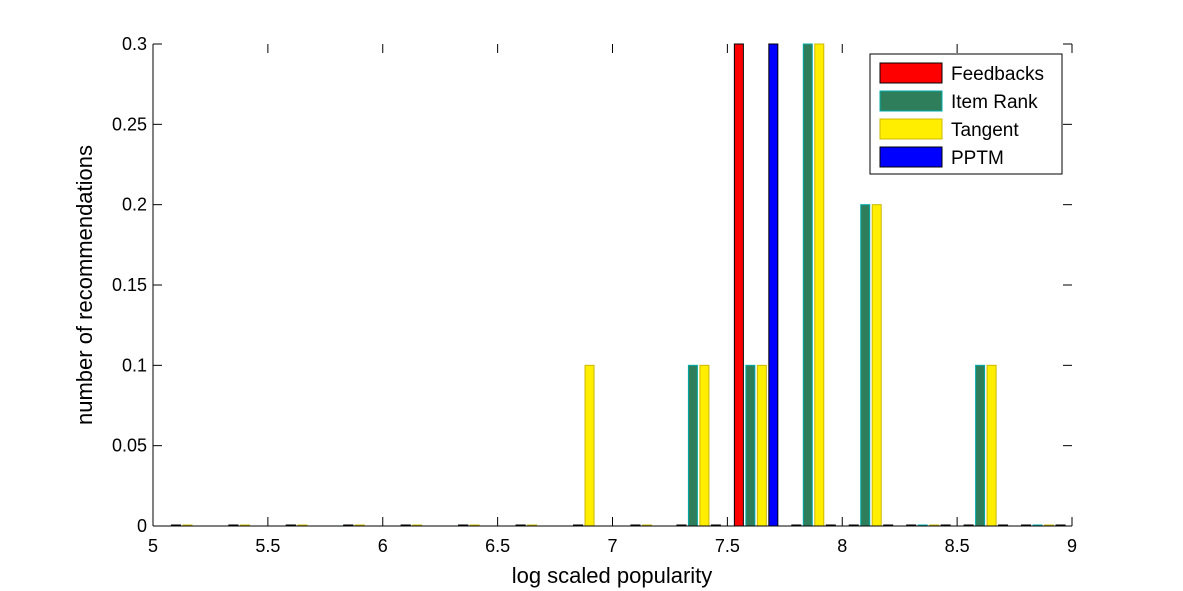  I want to click on x-tick-label: 6, so click(383, 546).